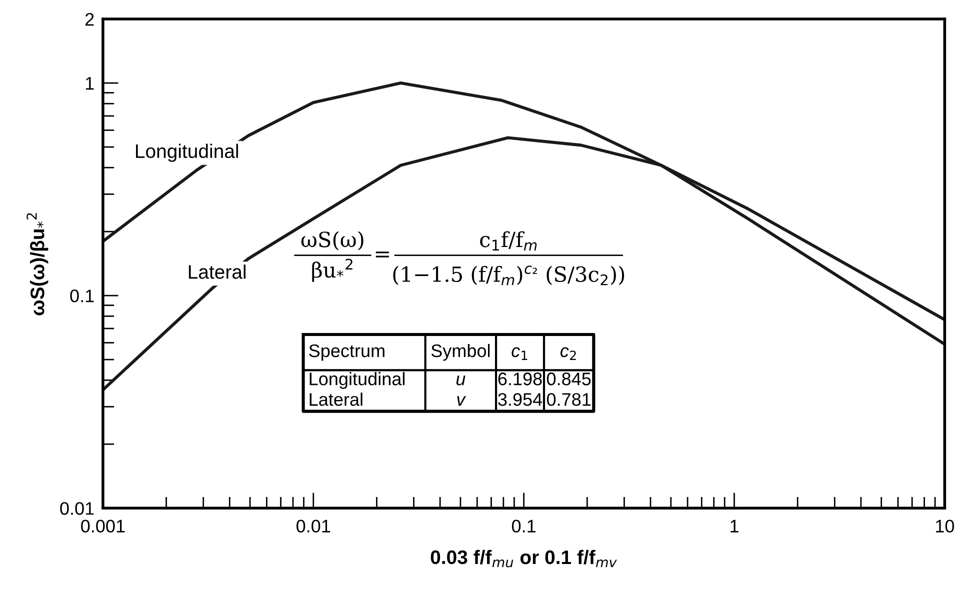  What do you see at coordinates (90, 83) in the screenshot?
I see `y-tick-label: 1` at bounding box center [90, 83].